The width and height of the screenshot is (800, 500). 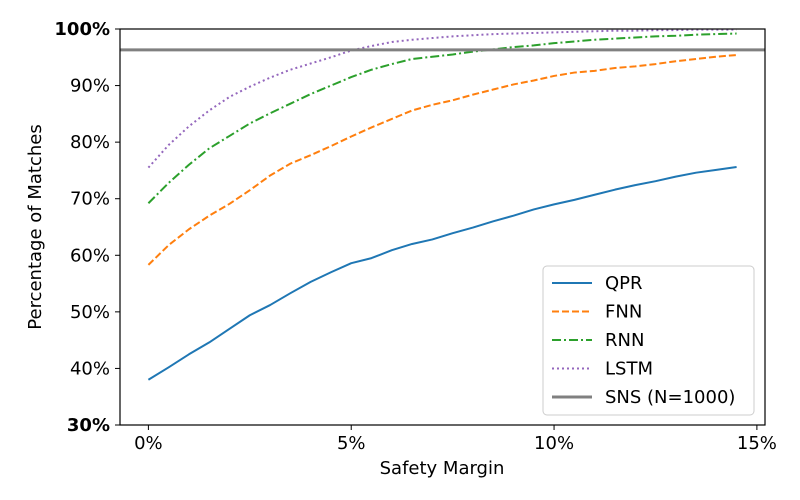 What do you see at coordinates (148, 443) in the screenshot?
I see `x-tick-label: 0%` at bounding box center [148, 443].